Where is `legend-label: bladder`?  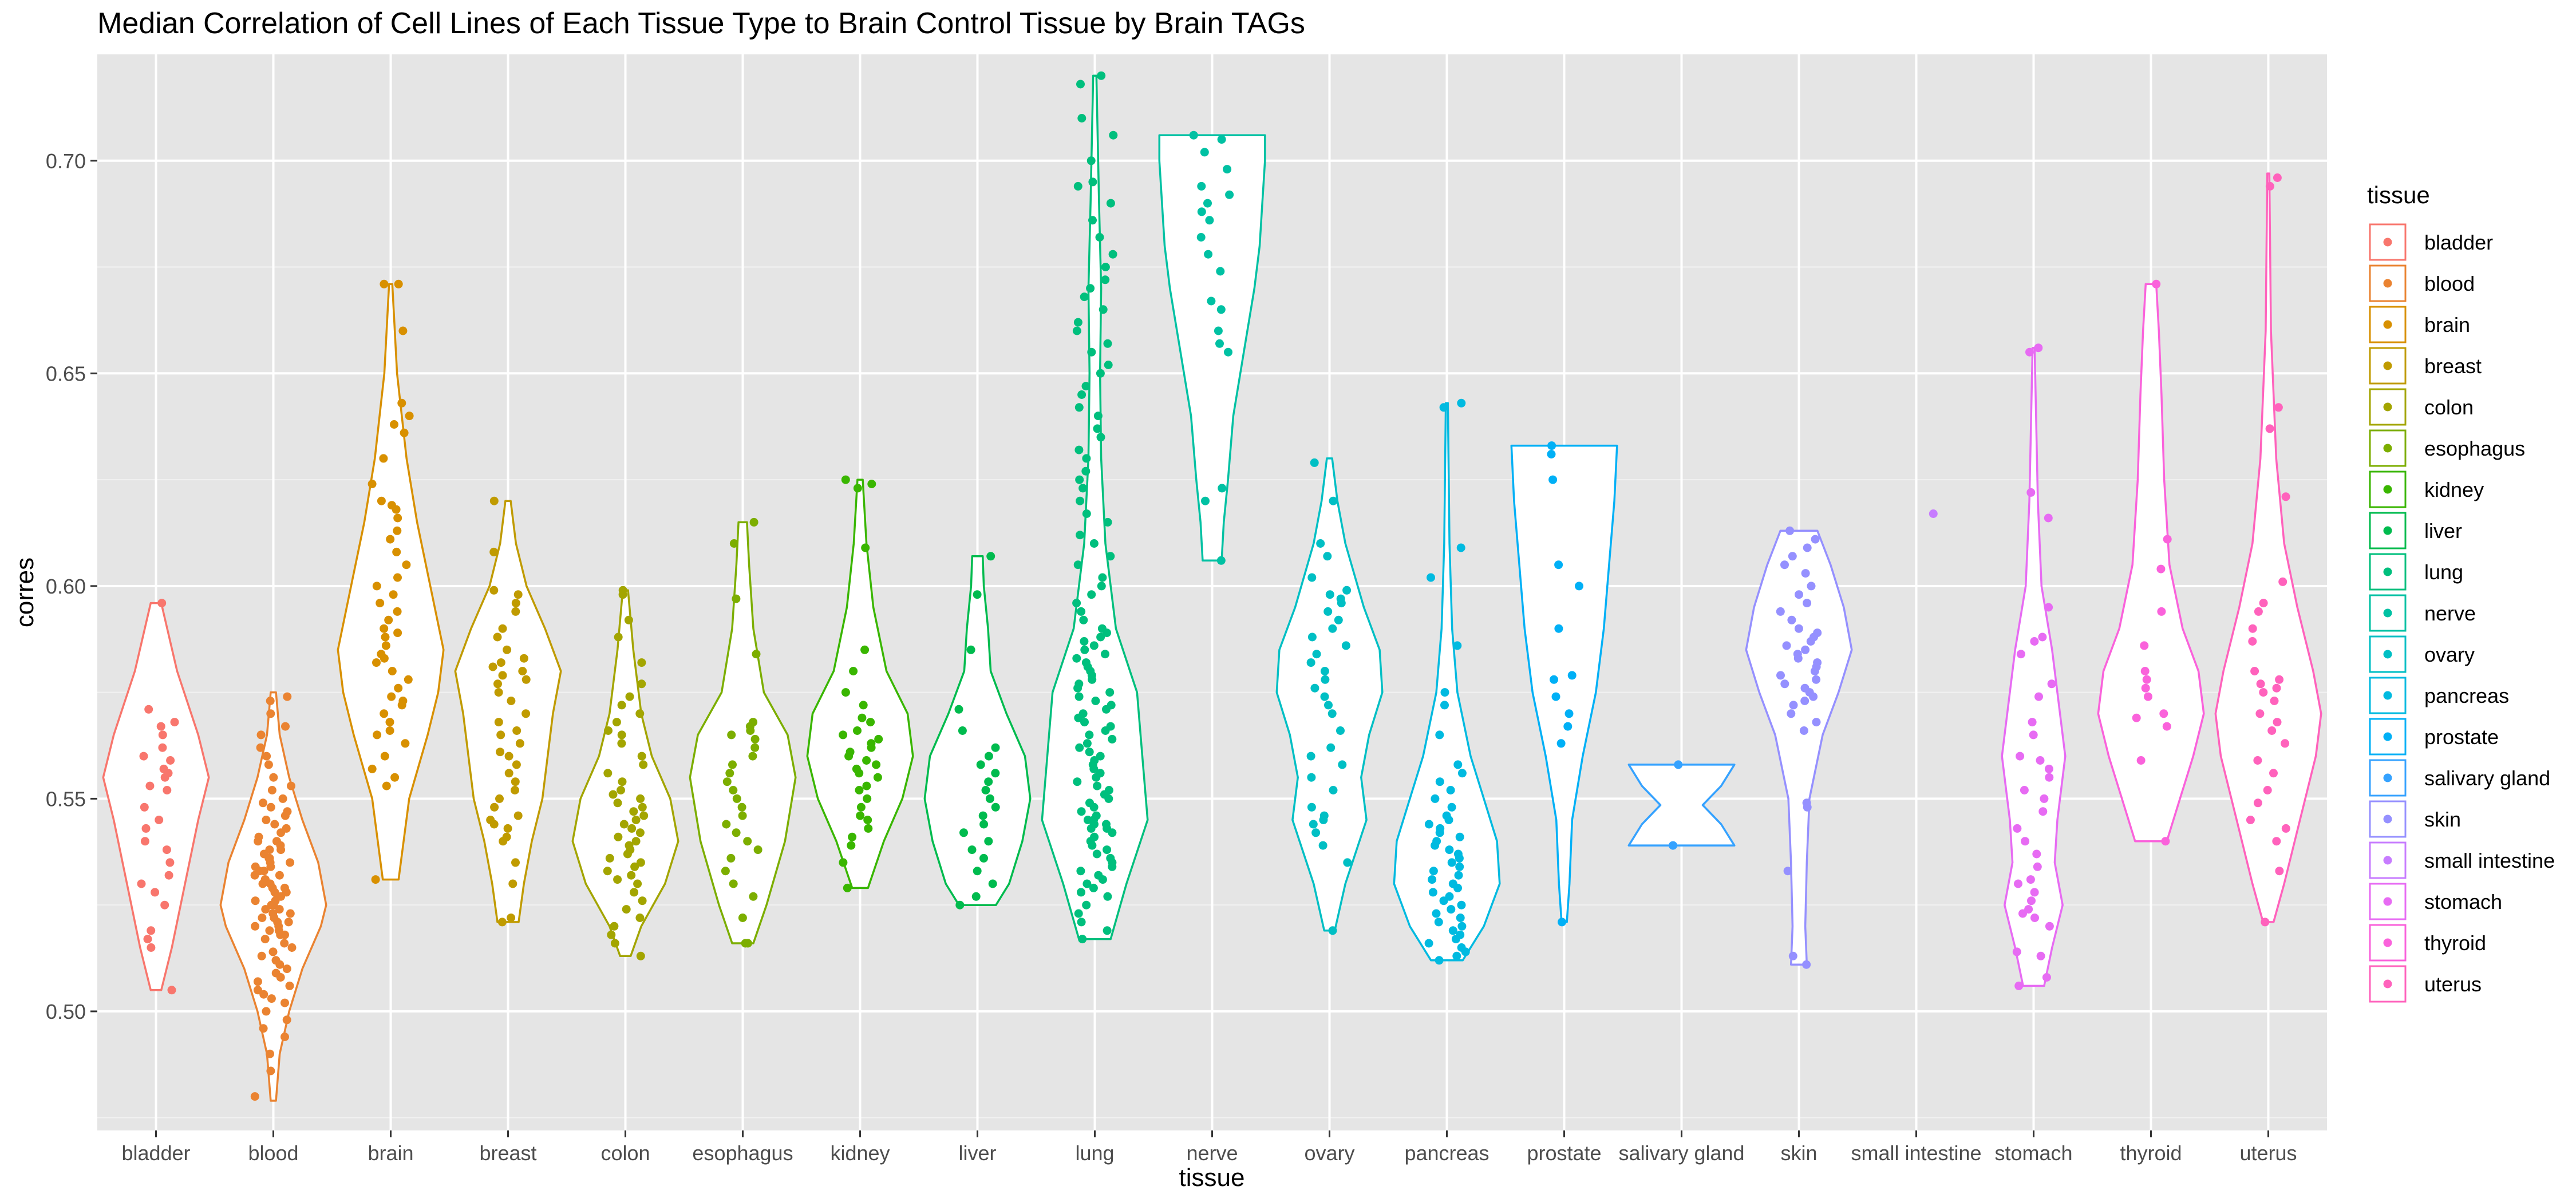 legend-label: bladder is located at coordinates (2458, 242).